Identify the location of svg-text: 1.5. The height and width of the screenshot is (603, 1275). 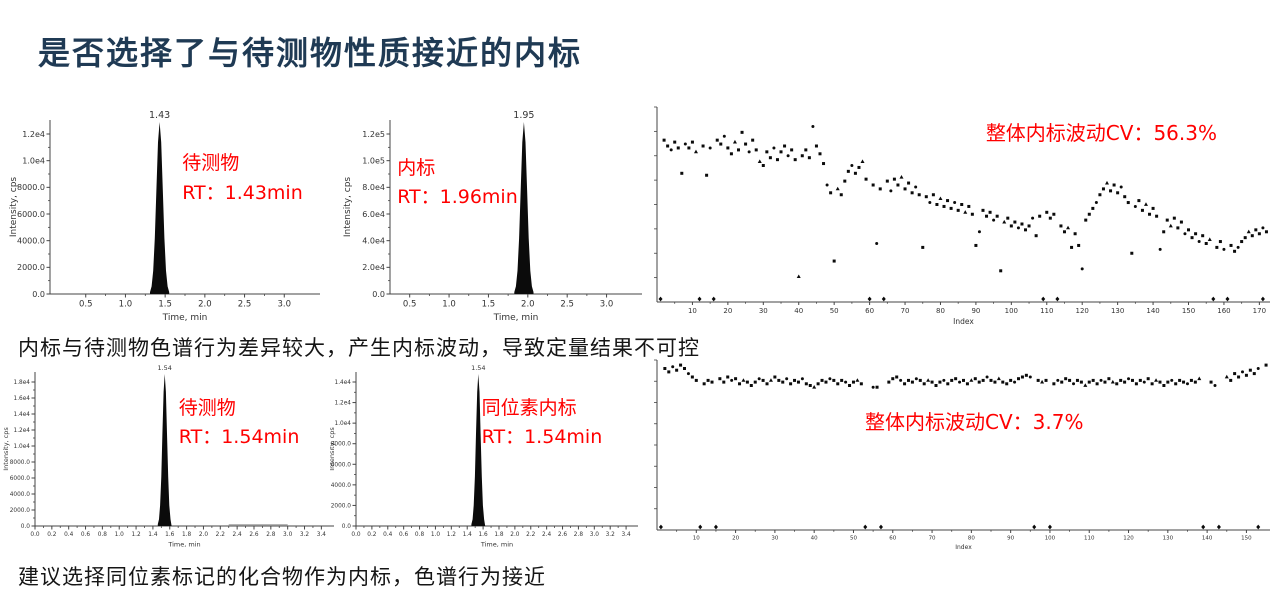
(165, 305).